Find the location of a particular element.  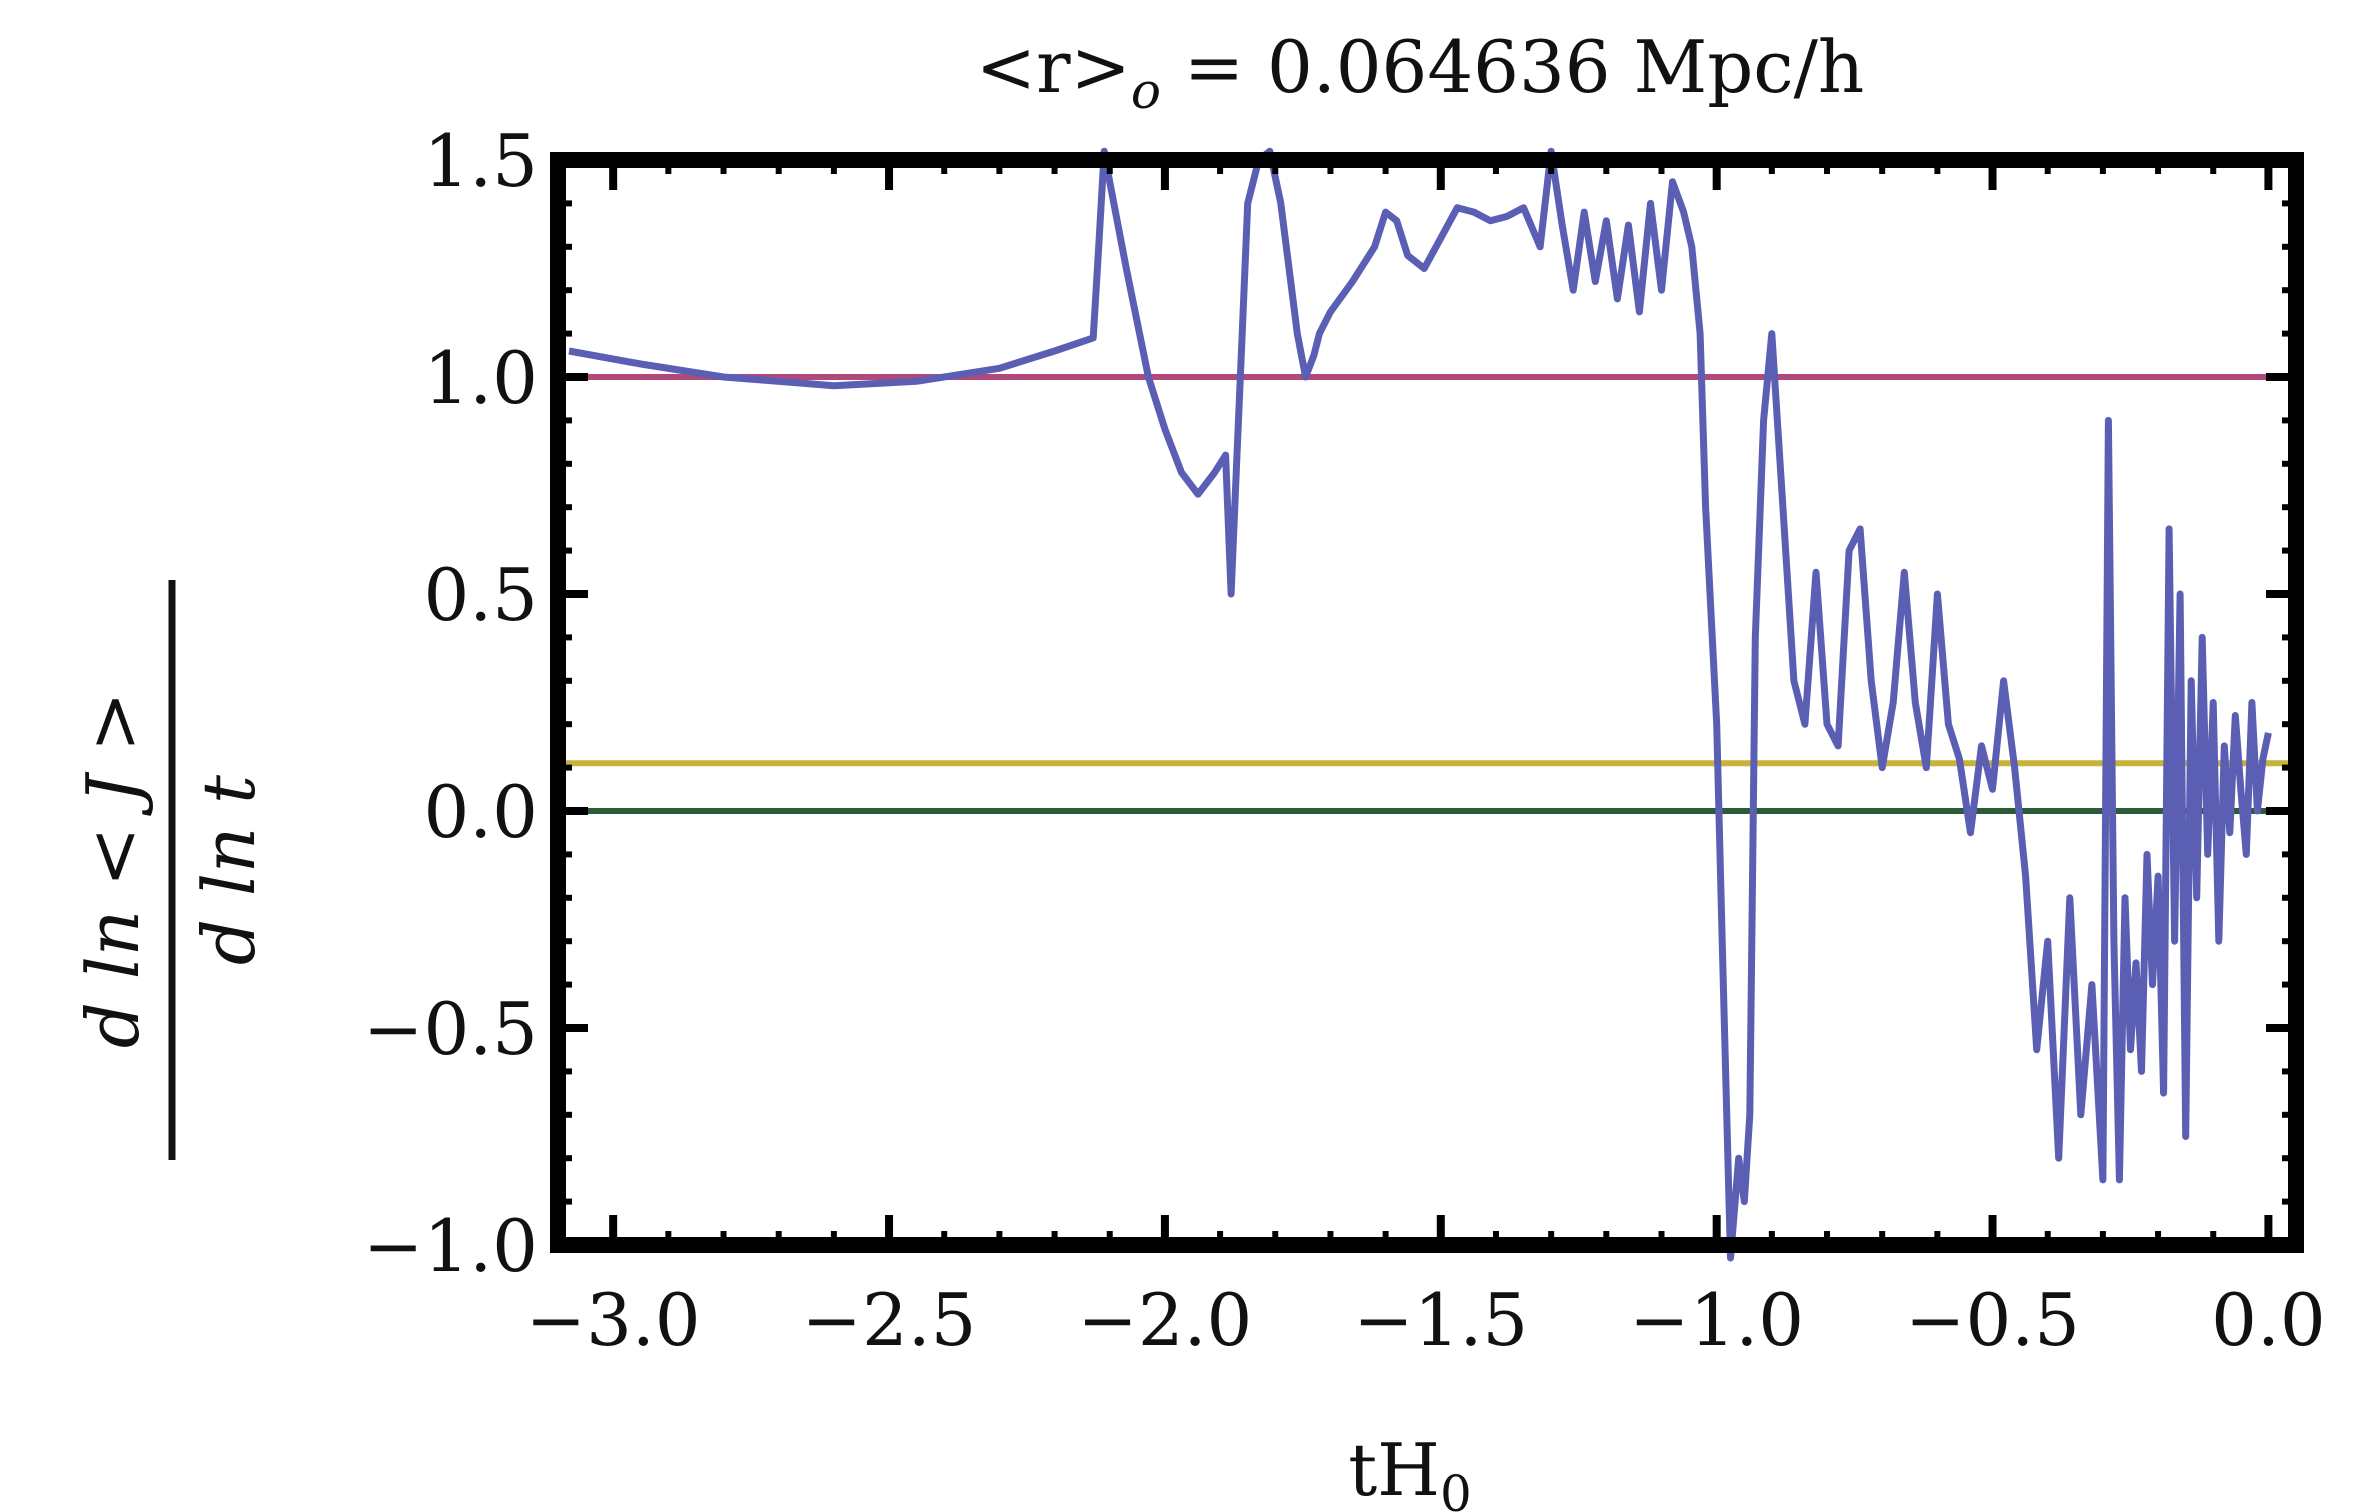

x-label-subscript: 0 is located at coordinates (1456, 1488).